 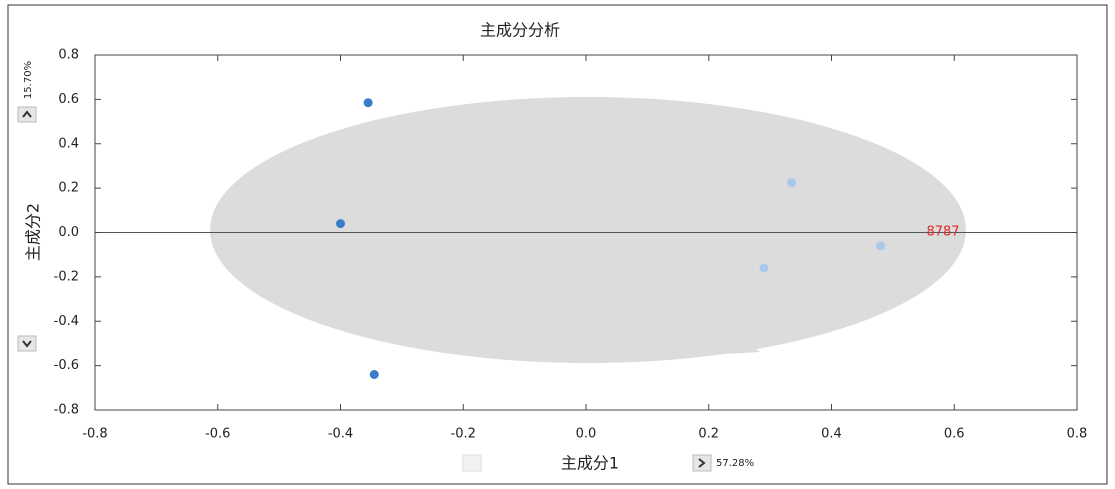 What do you see at coordinates (942, 232) in the screenshot?
I see `annotation: 8787` at bounding box center [942, 232].